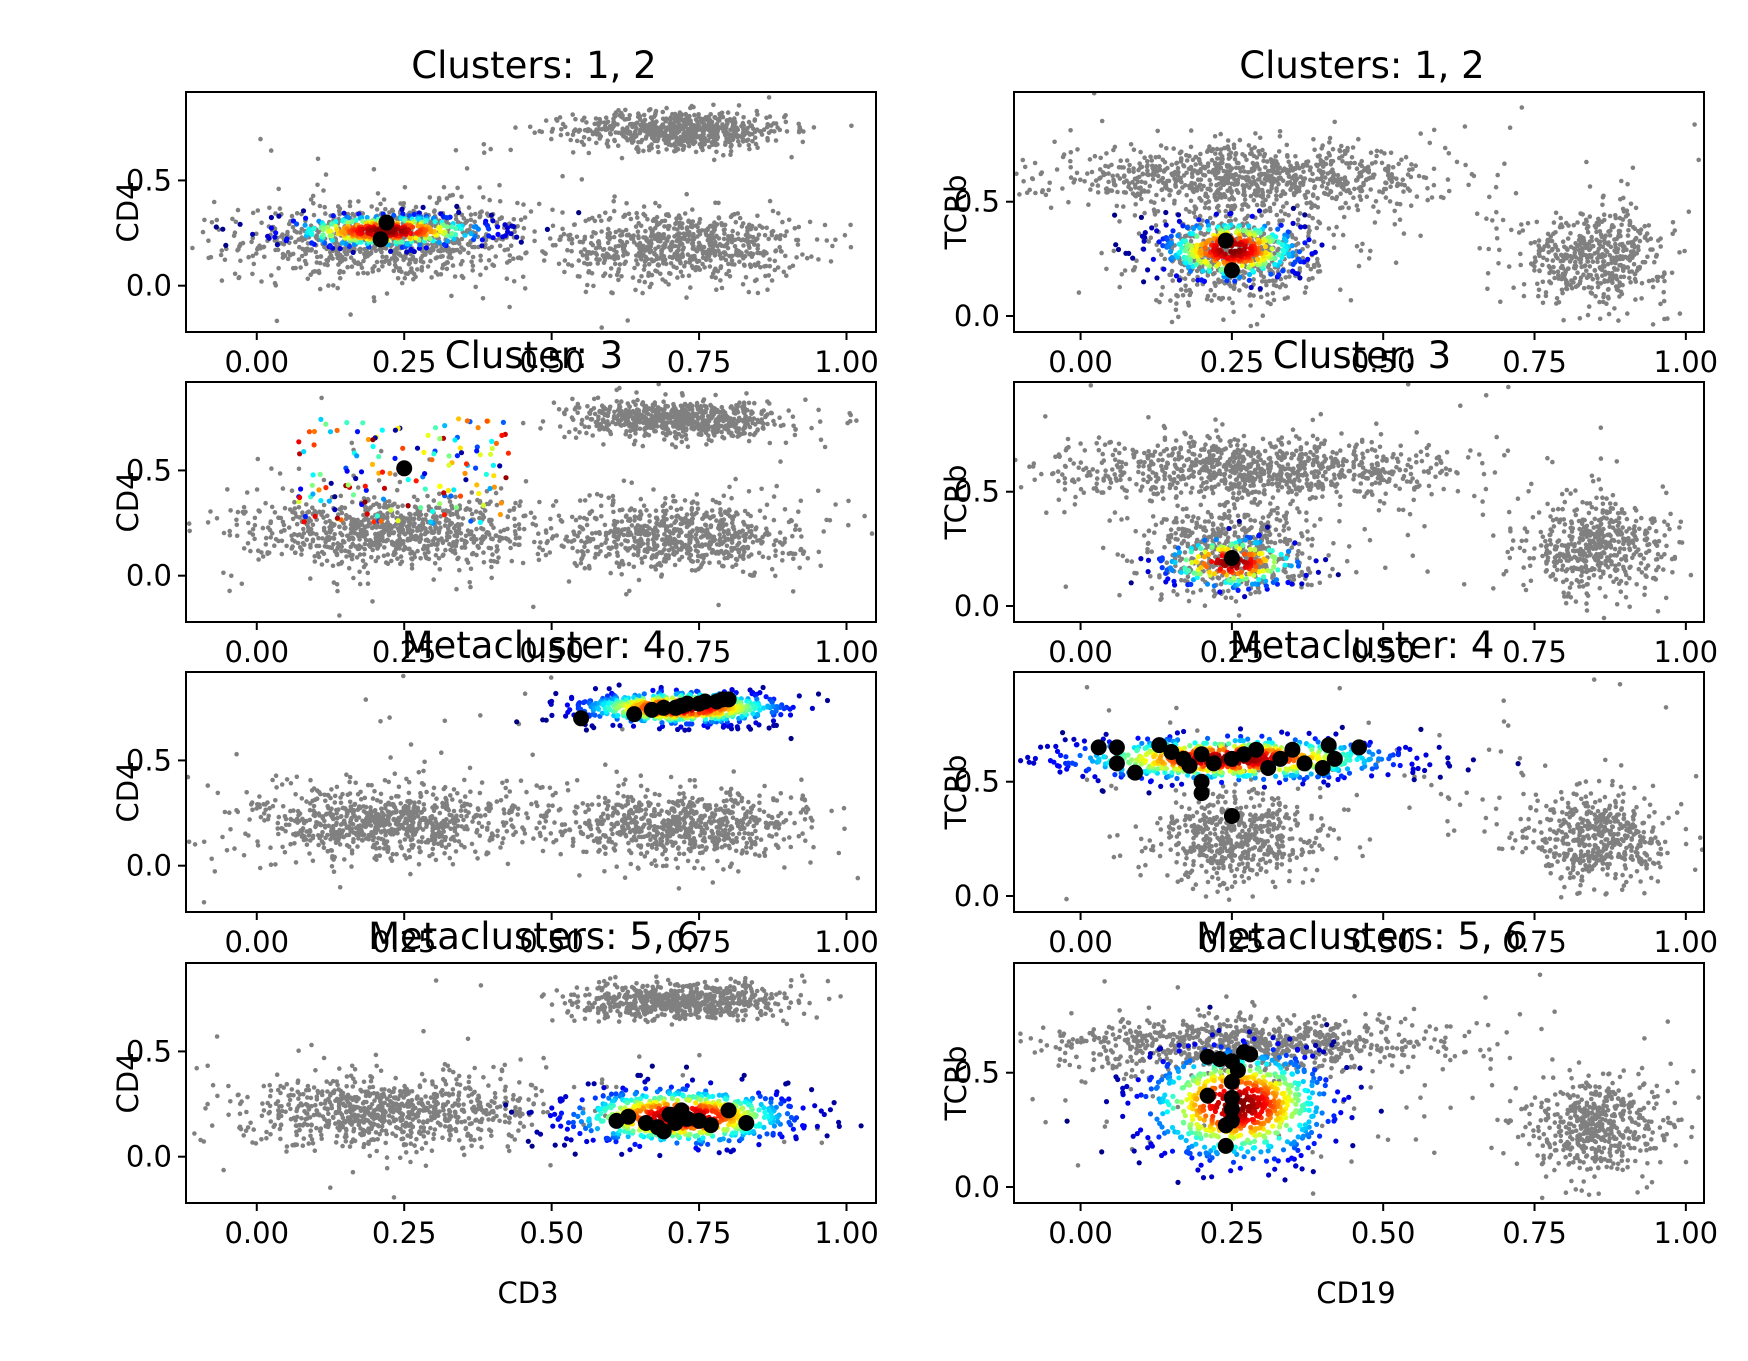 The height and width of the screenshot is (1361, 1748). What do you see at coordinates (533, 65) in the screenshot?
I see `panel-title: Clusters: 1, 2` at bounding box center [533, 65].